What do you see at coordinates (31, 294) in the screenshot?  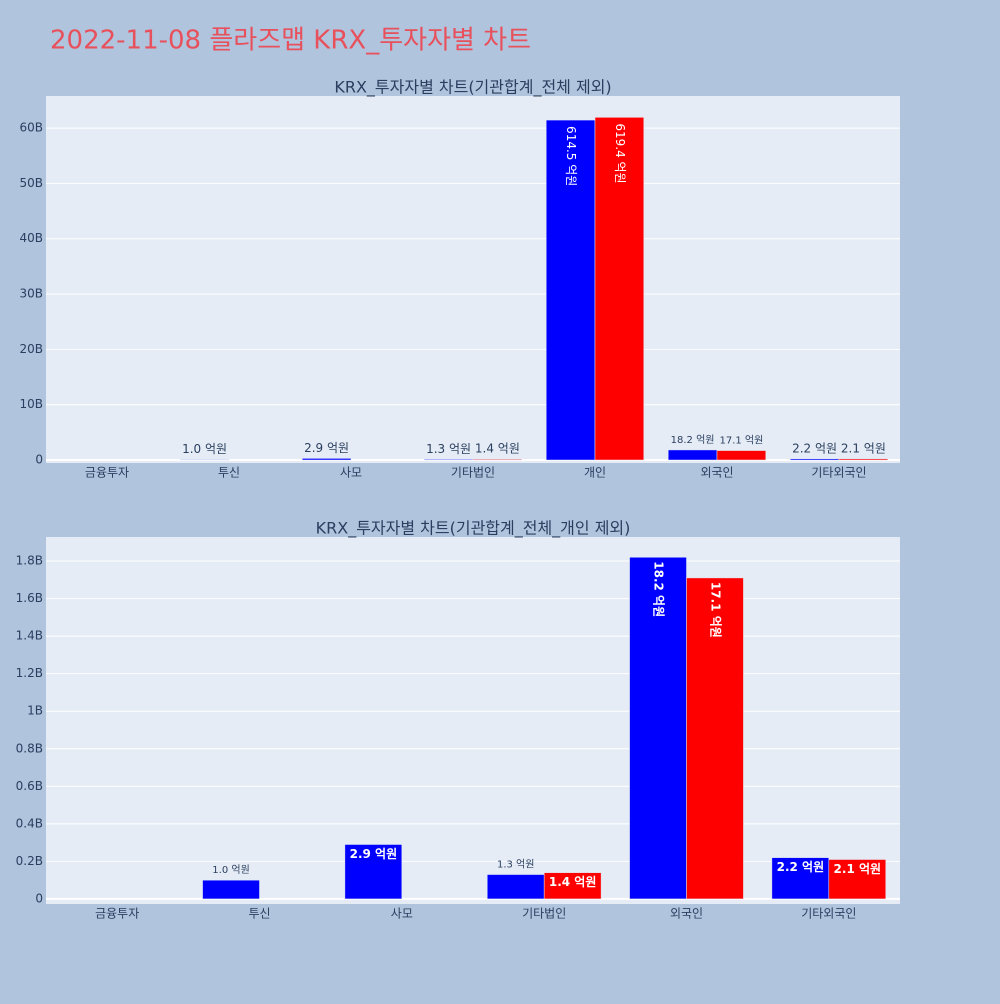 I see `y-tick-label: 30B` at bounding box center [31, 294].